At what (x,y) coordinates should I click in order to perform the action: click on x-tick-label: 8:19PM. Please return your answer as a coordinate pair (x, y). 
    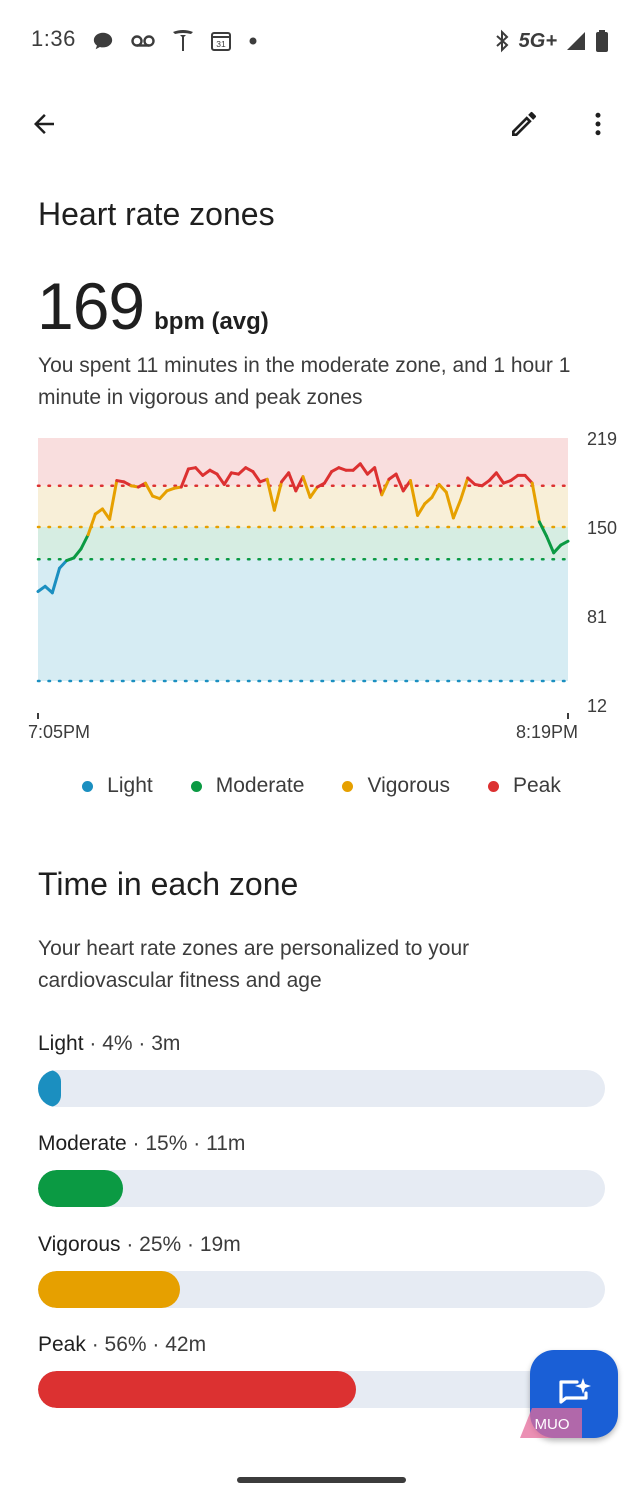
    Looking at the image, I should click on (547, 732).